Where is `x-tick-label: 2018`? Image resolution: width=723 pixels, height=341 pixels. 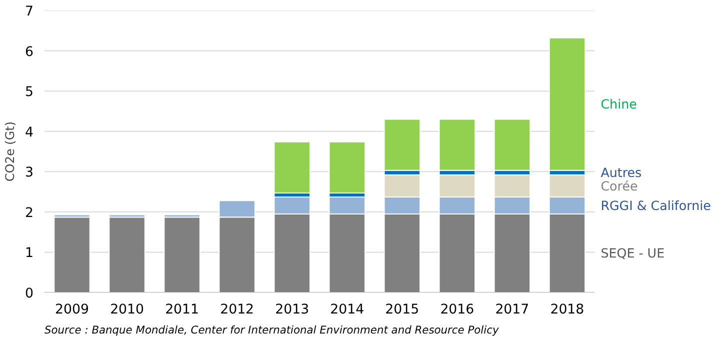
x-tick-label: 2018 is located at coordinates (567, 310).